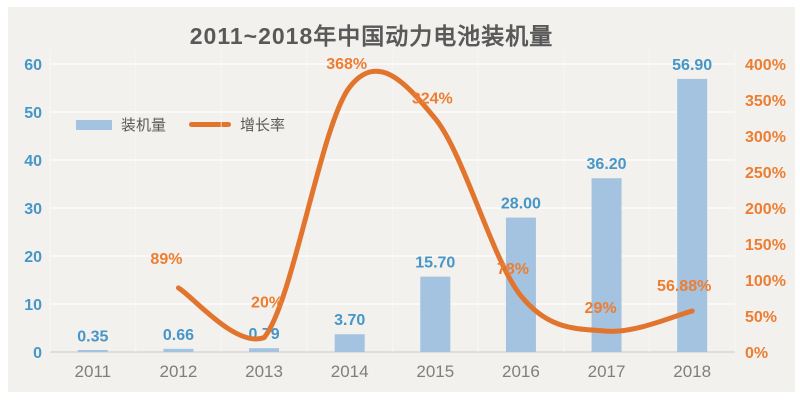  What do you see at coordinates (521, 371) in the screenshot?
I see `x-axis-label: 2016` at bounding box center [521, 371].